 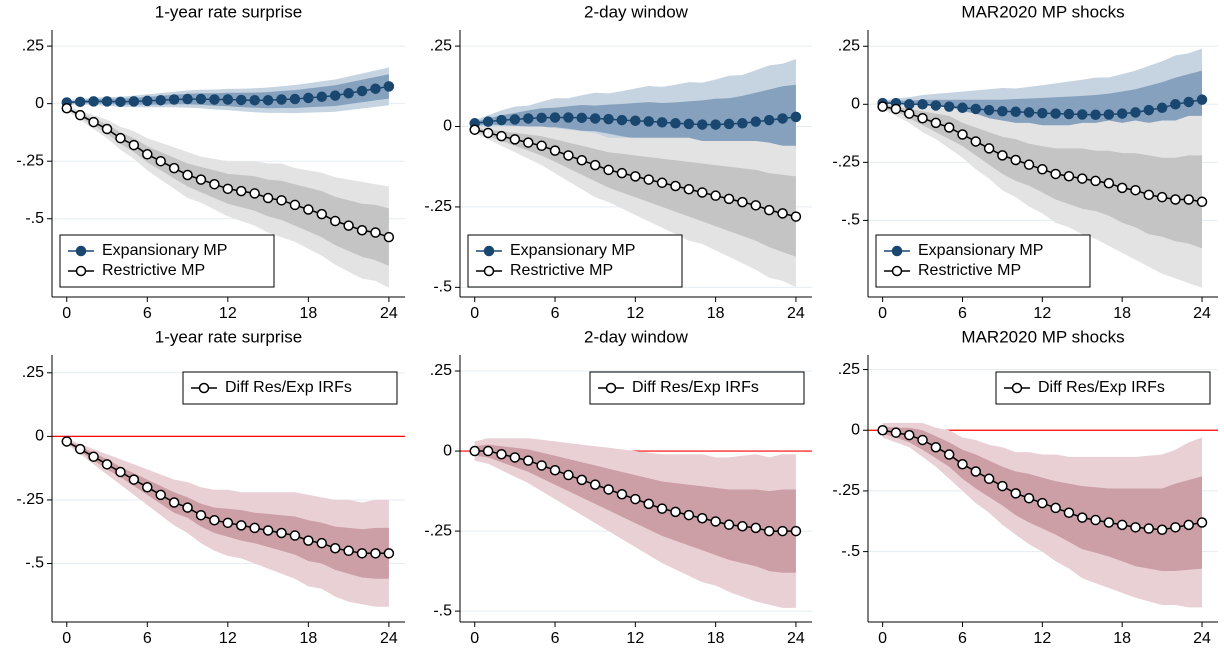 I want to click on y-tick-label: -.25, so click(x=438, y=530).